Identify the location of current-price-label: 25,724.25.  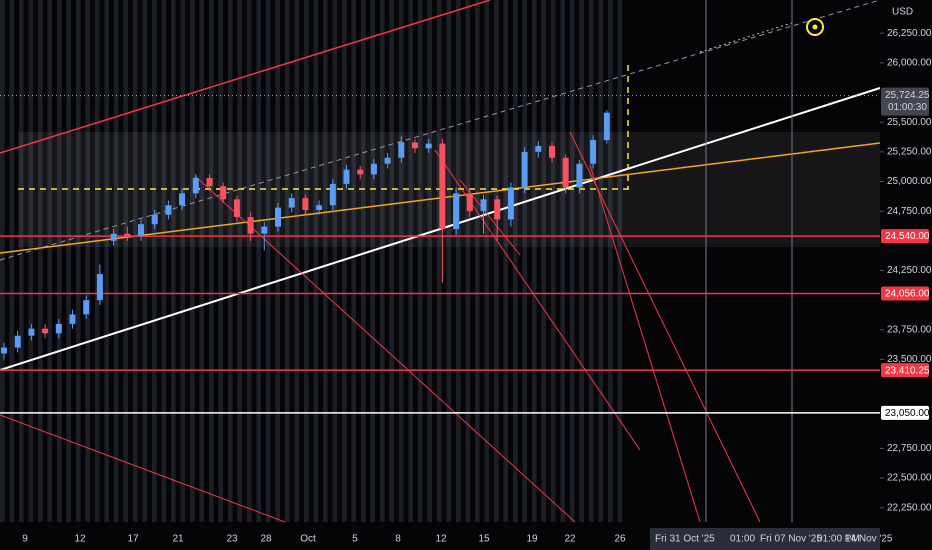
(907, 95).